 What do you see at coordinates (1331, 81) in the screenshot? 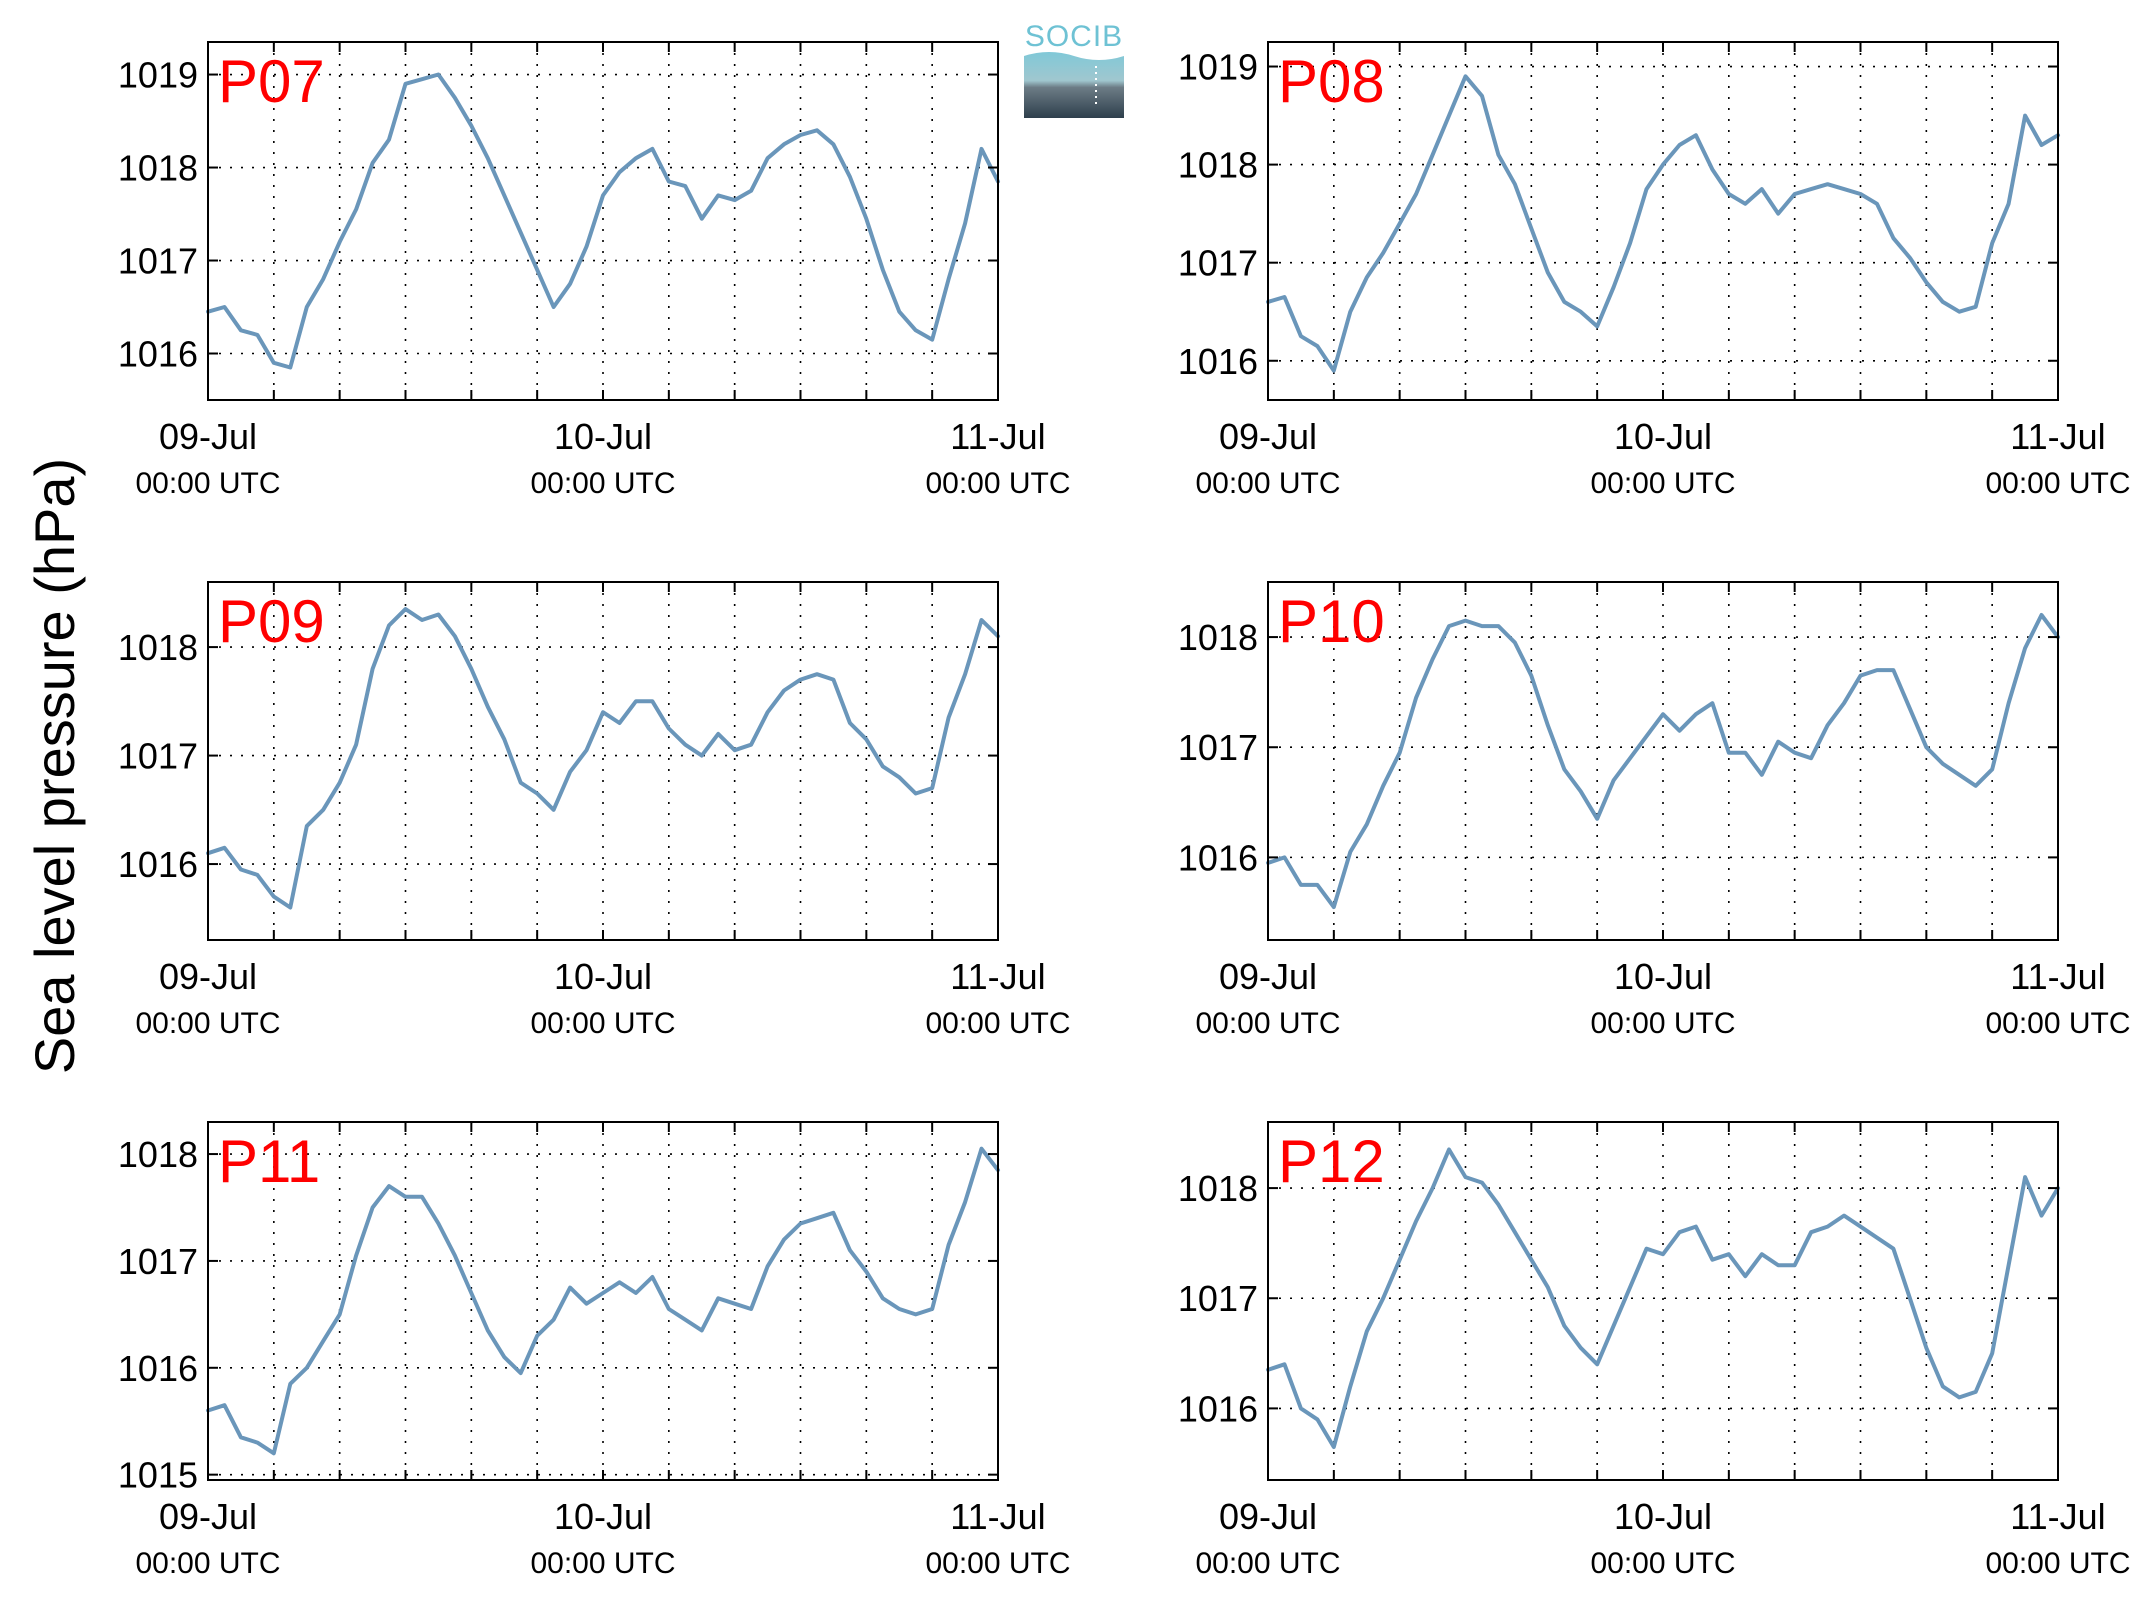
I see `station-label: P08` at bounding box center [1331, 81].